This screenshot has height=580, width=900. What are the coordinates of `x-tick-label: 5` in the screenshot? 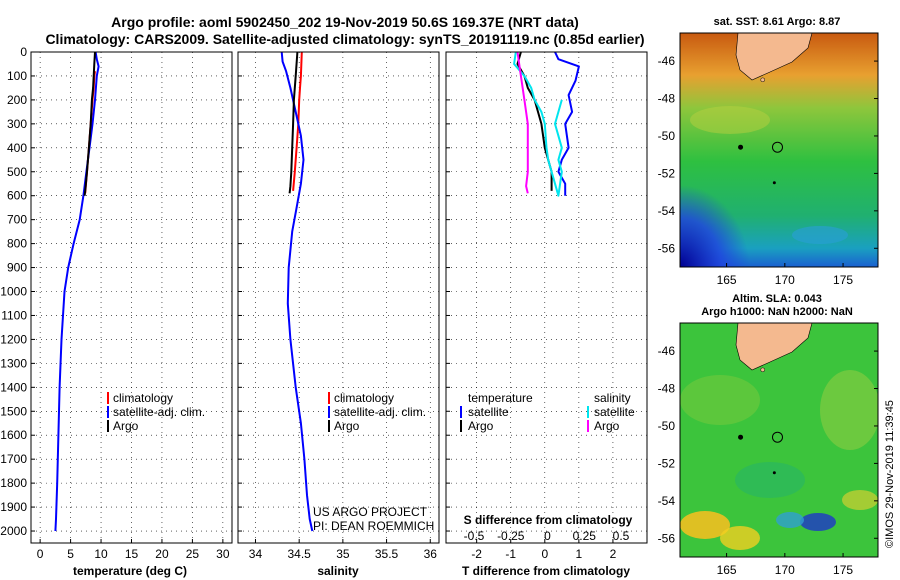 It's located at (70, 554).